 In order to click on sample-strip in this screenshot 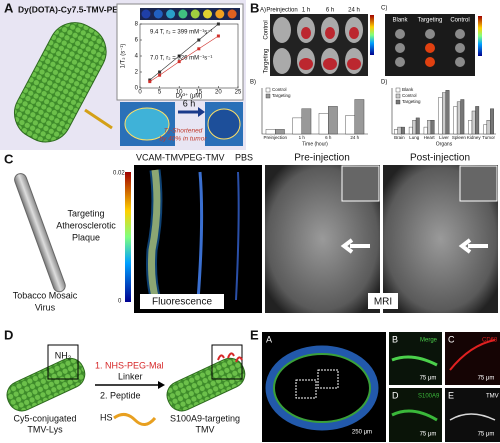, I will do `click(190, 14)`.